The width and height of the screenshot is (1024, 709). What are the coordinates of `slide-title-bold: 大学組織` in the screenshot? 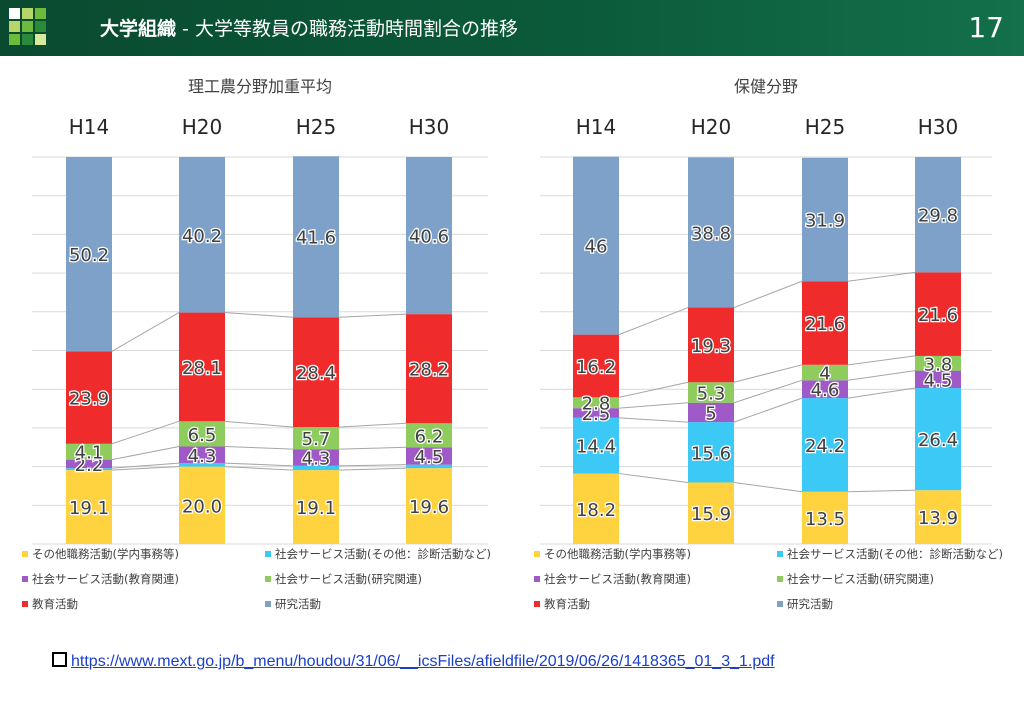 It's located at (138, 29).